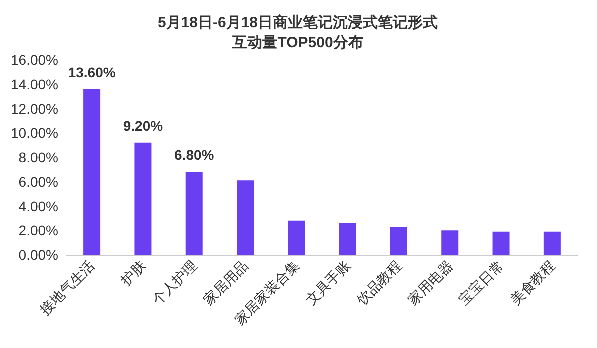 This screenshot has width=597, height=348. What do you see at coordinates (38, 255) in the screenshot?
I see `y-tick-label: 0.00%` at bounding box center [38, 255].